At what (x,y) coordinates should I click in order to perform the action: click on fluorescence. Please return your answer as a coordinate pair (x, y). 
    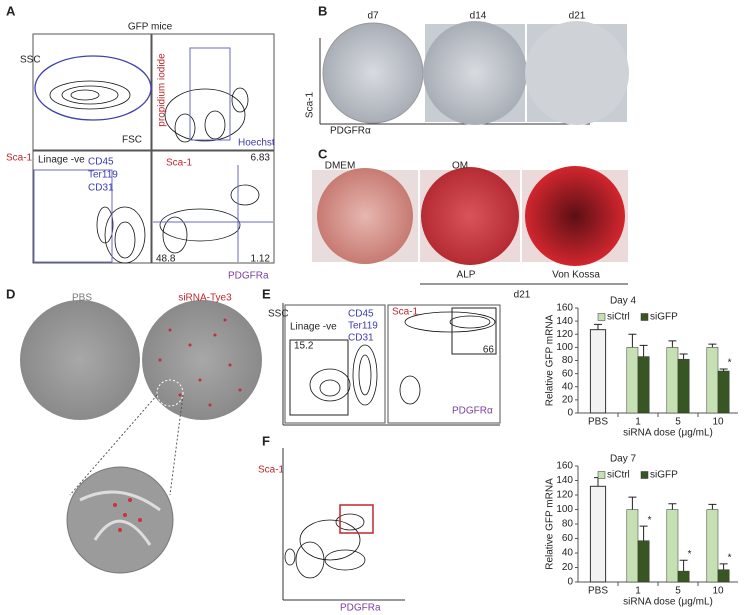
    Looking at the image, I should click on (127, 515).